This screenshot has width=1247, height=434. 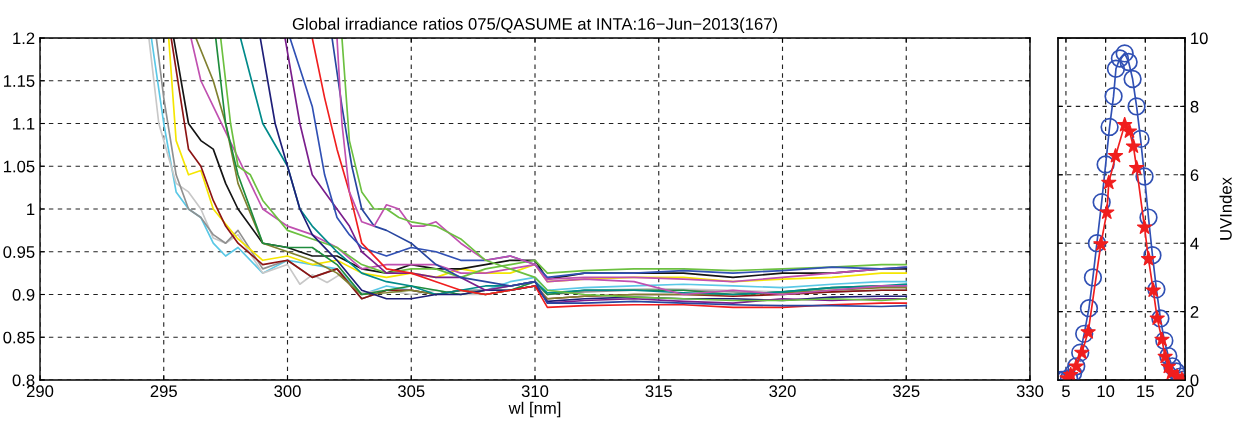 I want to click on y-tick-label: 0.8, so click(x=23, y=380).